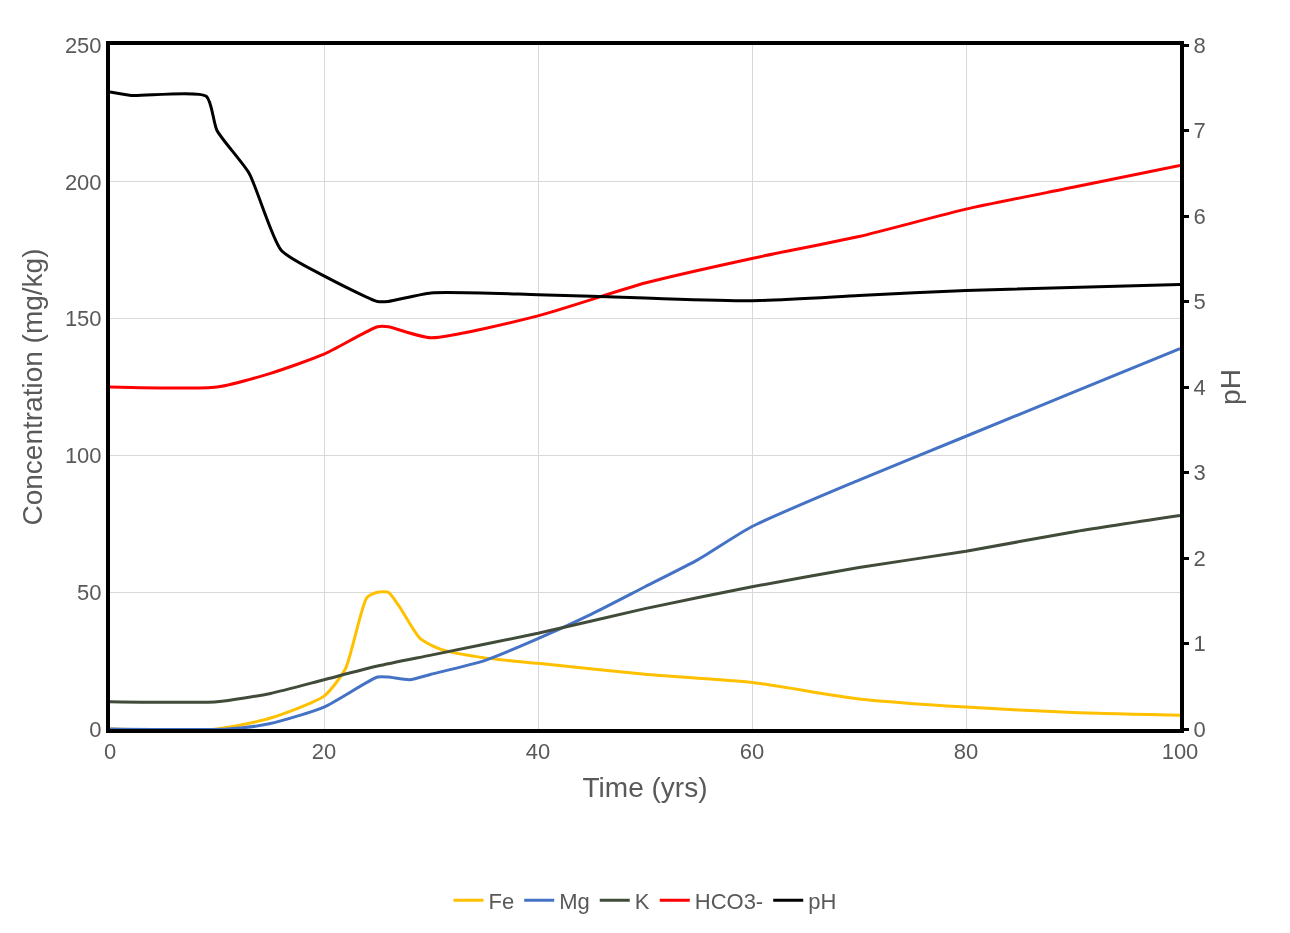 The width and height of the screenshot is (1290, 933). Describe the element at coordinates (1199, 131) in the screenshot. I see `y2-tick-label: 7` at that location.